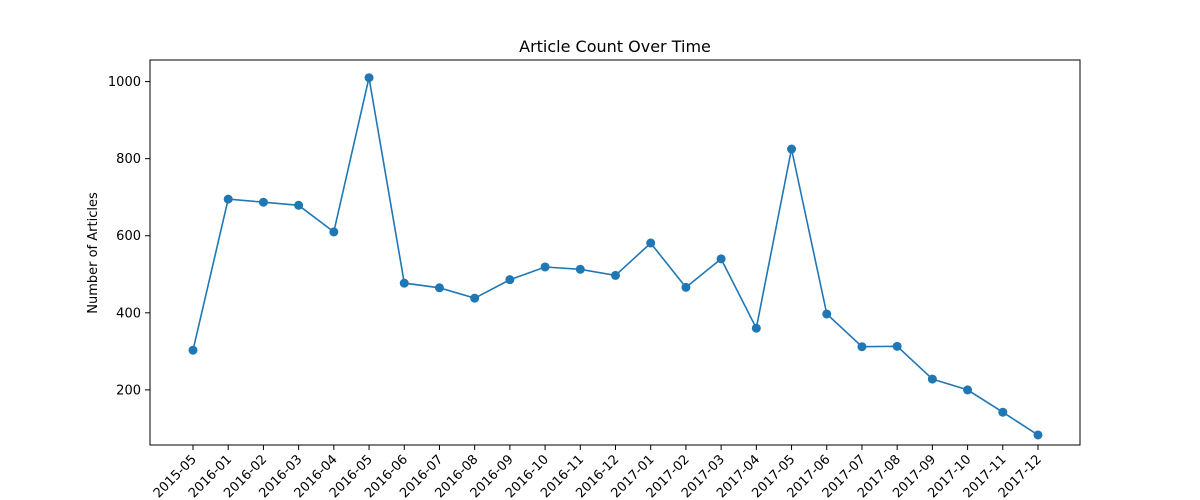  I want to click on y-tick-label: 400, so click(128, 313).